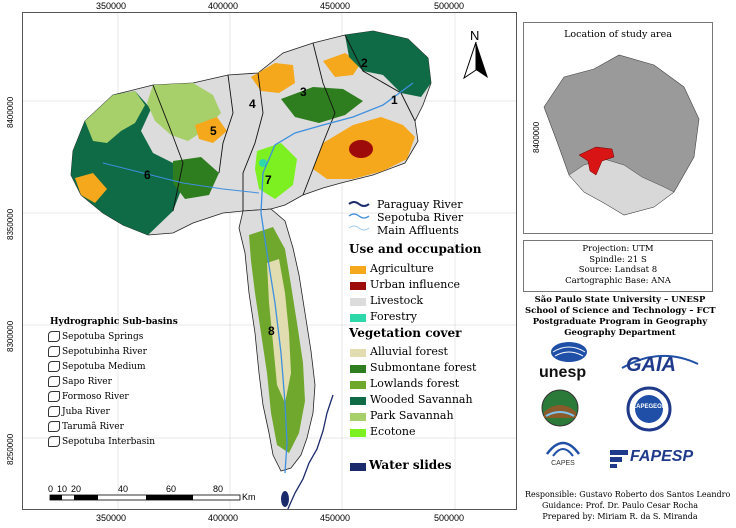 The width and height of the screenshot is (736, 528). What do you see at coordinates (87, 382) in the screenshot?
I see `subbasin-label: Sapo River` at bounding box center [87, 382].